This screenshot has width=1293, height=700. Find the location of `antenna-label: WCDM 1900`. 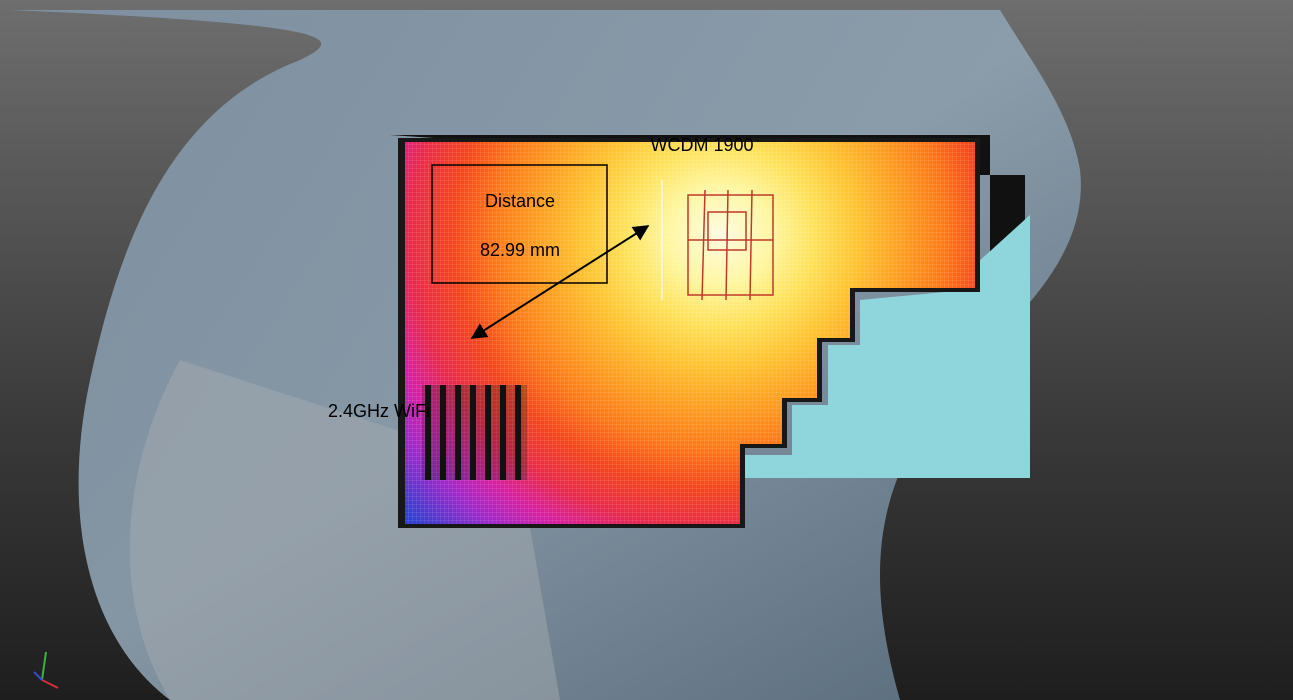

antenna-label: WCDM 1900 is located at coordinates (701, 145).